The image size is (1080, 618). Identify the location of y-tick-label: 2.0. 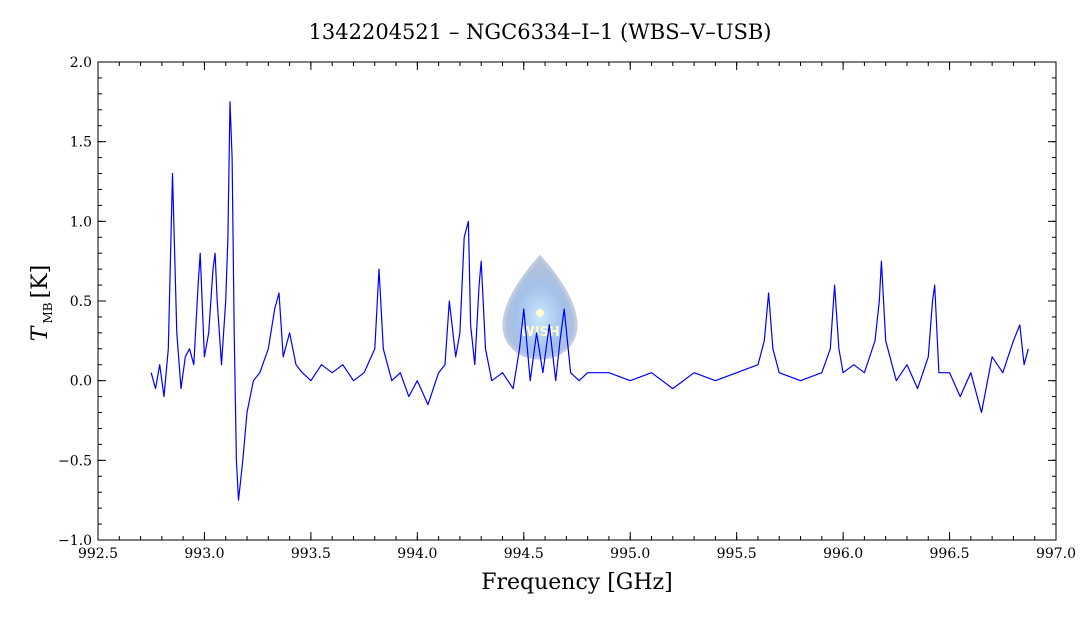
(81, 63).